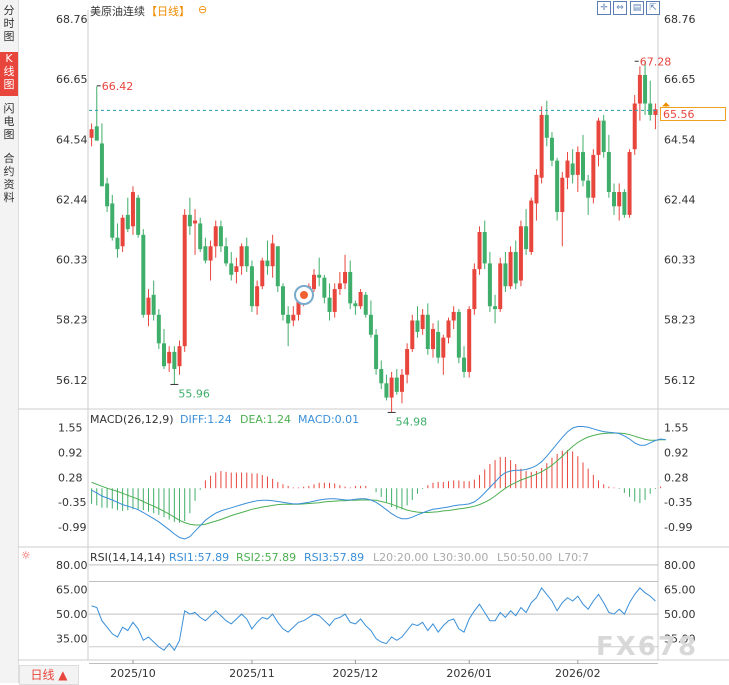  Describe the element at coordinates (72, 320) in the screenshot. I see `price-tick-left: 58.23` at that location.